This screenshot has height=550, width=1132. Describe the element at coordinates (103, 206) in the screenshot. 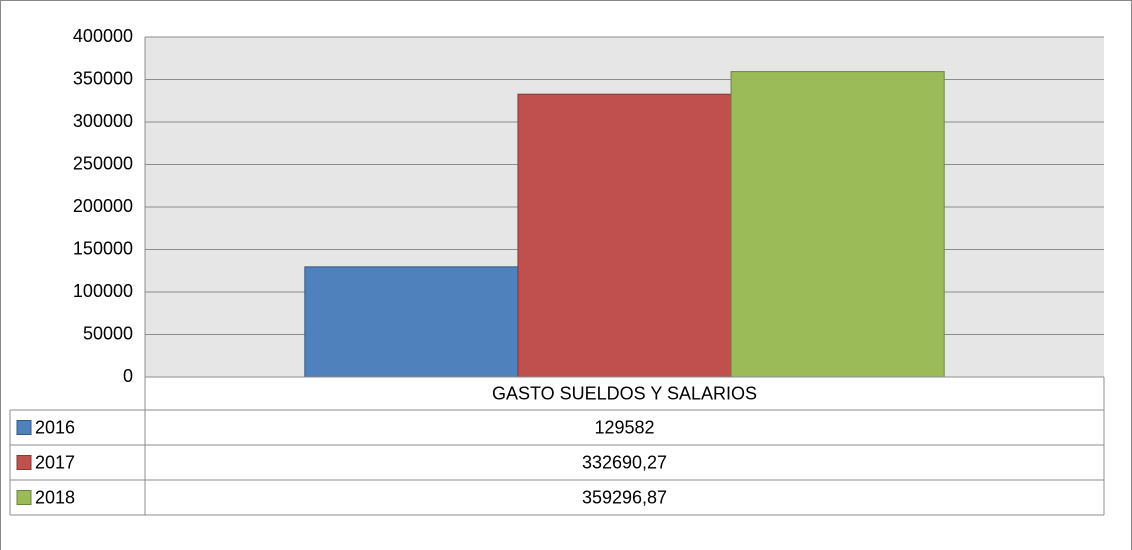

I see `y-tick-label: 200000` at that location.